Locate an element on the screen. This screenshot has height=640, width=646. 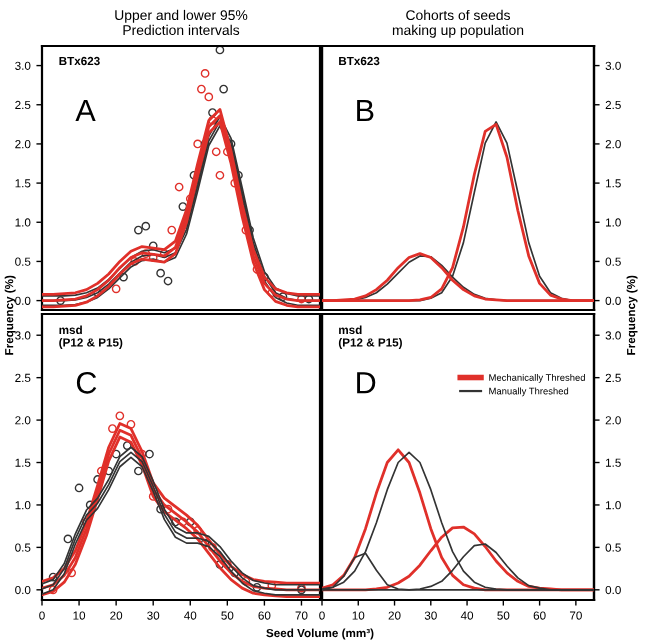
annotation: B is located at coordinates (365, 110).